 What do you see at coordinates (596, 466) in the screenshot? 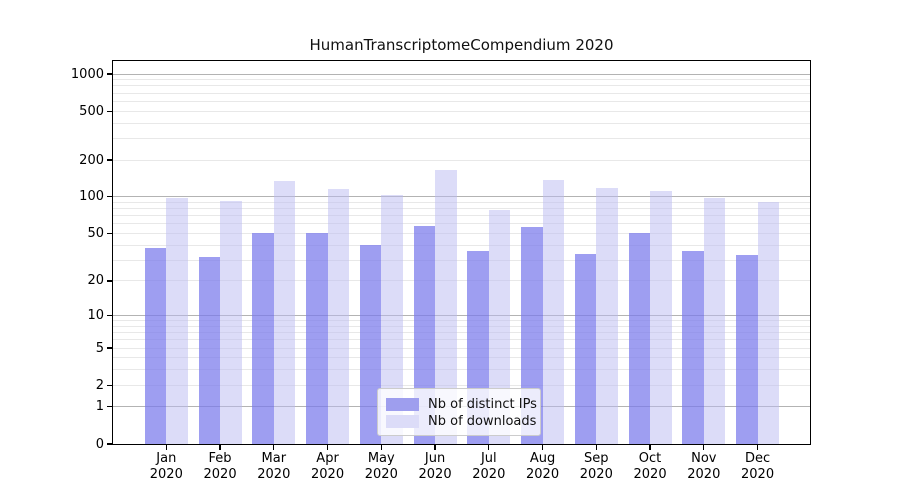
I see `x-tick-label: Sep 2020` at bounding box center [596, 466].